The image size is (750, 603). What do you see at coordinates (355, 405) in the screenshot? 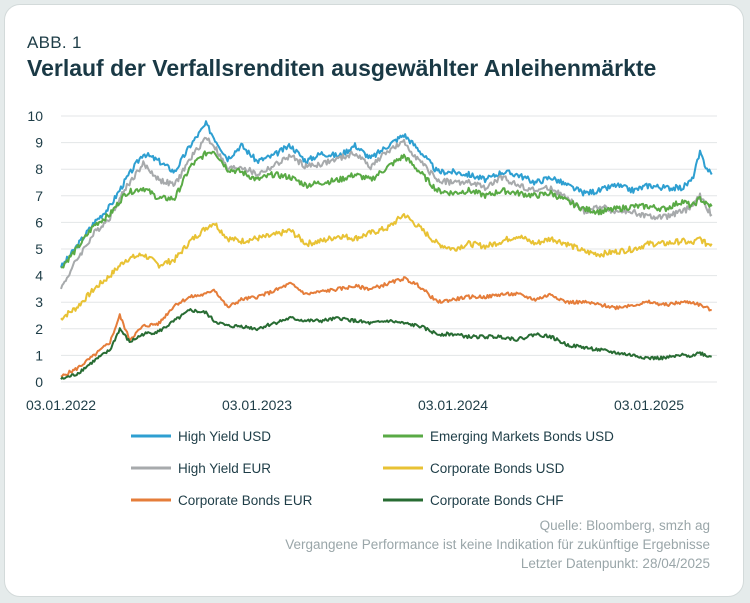
I see `x-axis: 03.01.2022 03.01.2023 03.01.2024 03.01.2025` at bounding box center [355, 405].